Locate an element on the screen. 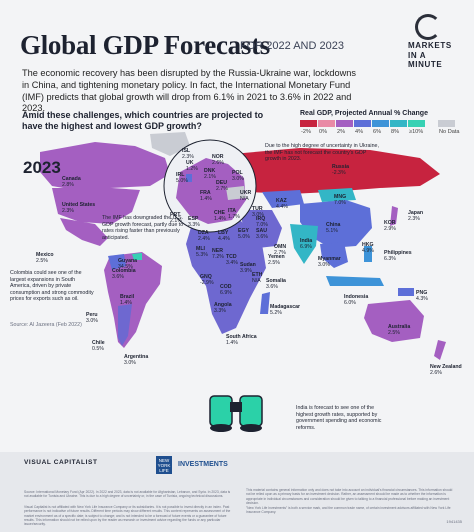 The image size is (474, 532). country-value: 5.3% is located at coordinates (202, 255).